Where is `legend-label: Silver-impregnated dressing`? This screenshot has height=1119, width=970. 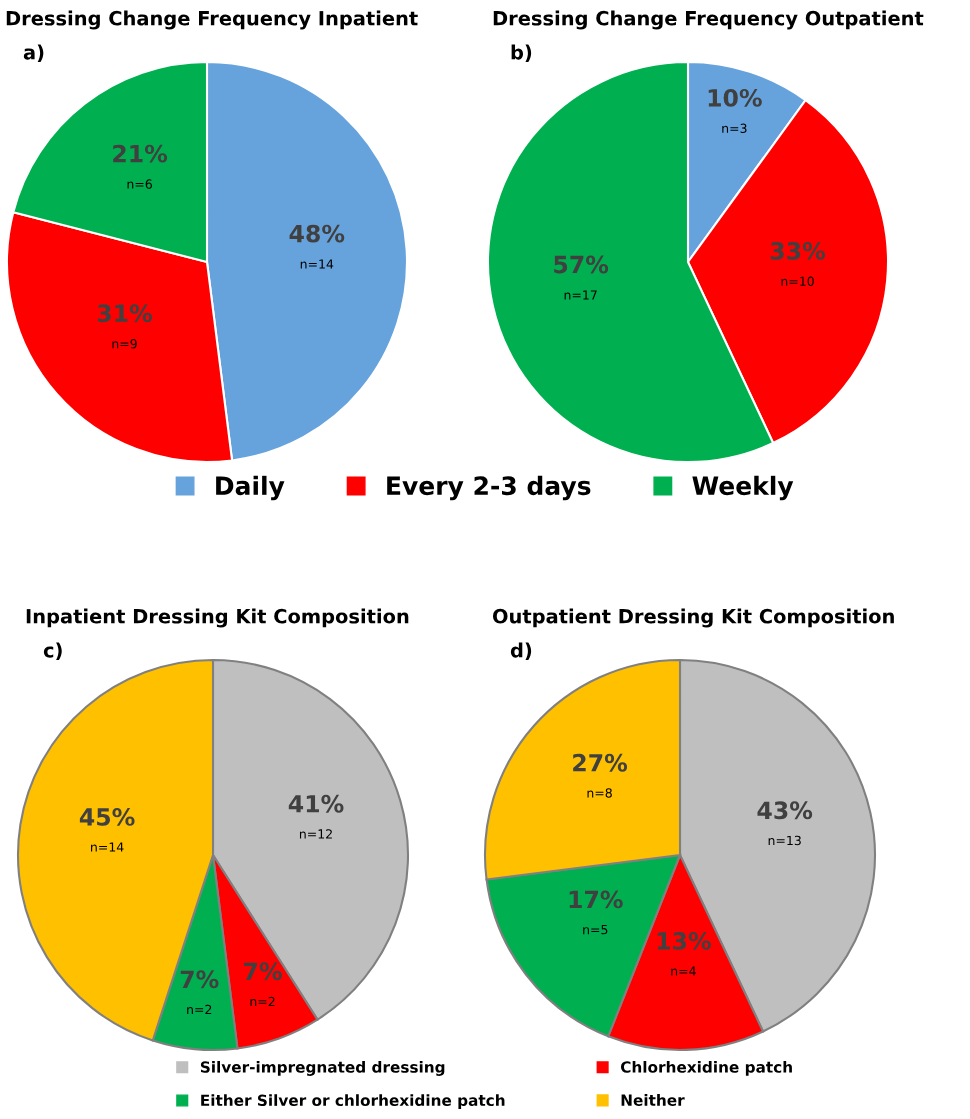
legend-label: Silver-impregnated dressing is located at coordinates (322, 1068).